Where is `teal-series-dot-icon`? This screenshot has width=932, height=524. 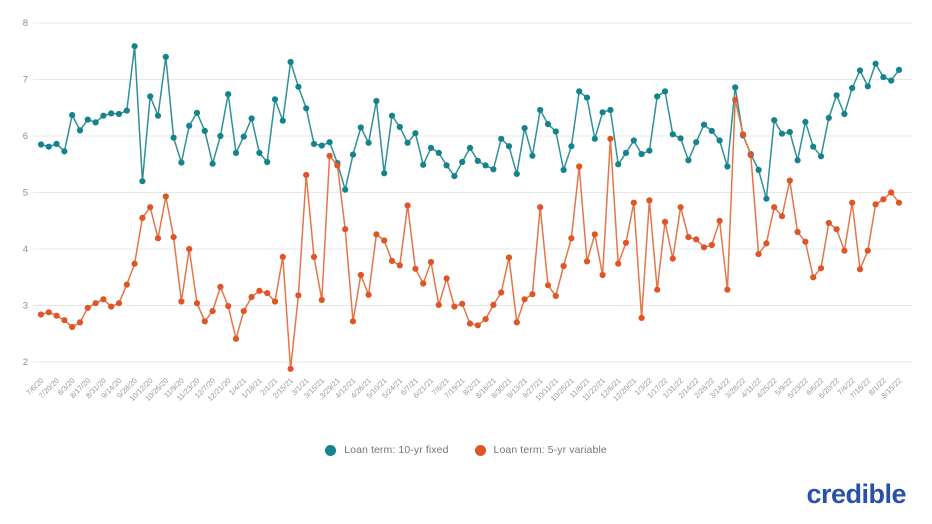 teal-series-dot-icon is located at coordinates (331, 450).